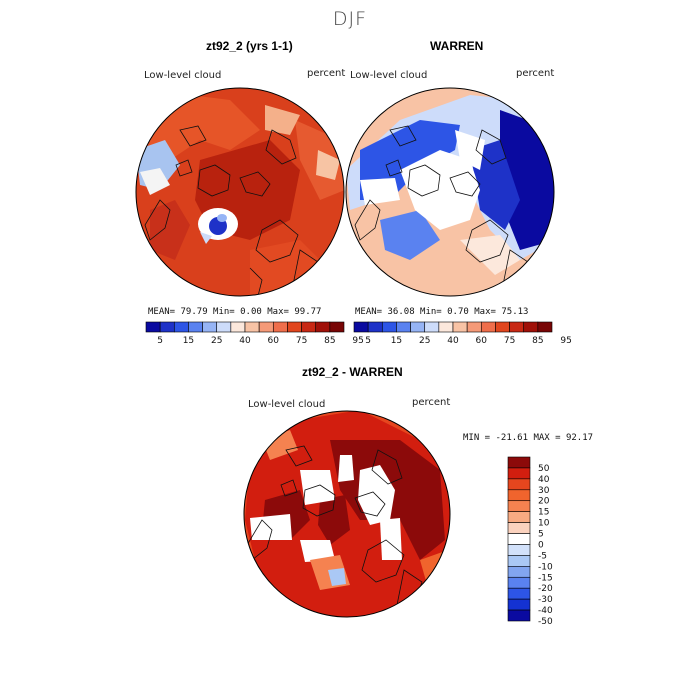  I want to click on diff-colorbar-tick-label: 50, so click(544, 469).